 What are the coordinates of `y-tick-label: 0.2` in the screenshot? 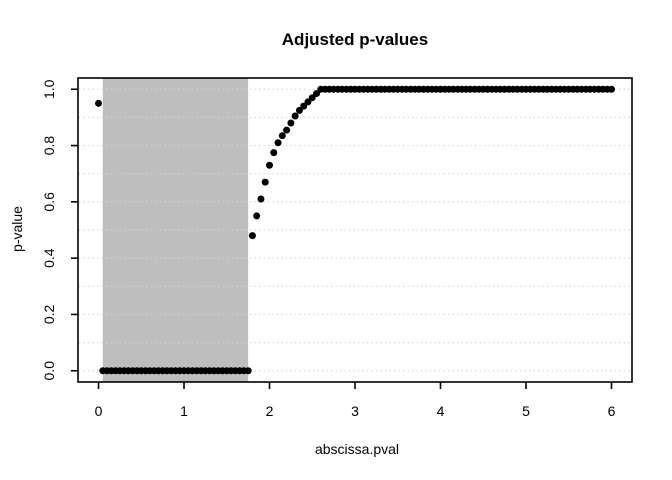 It's located at (49, 315).